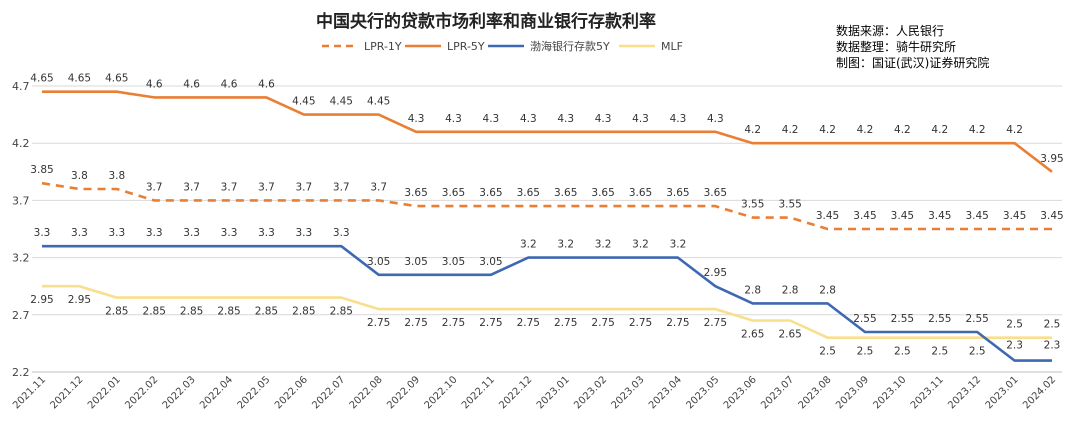 Image resolution: width=1086 pixels, height=431 pixels. Describe the element at coordinates (366, 392) in the screenshot. I see `x-tick-label: 2022.08` at that location.